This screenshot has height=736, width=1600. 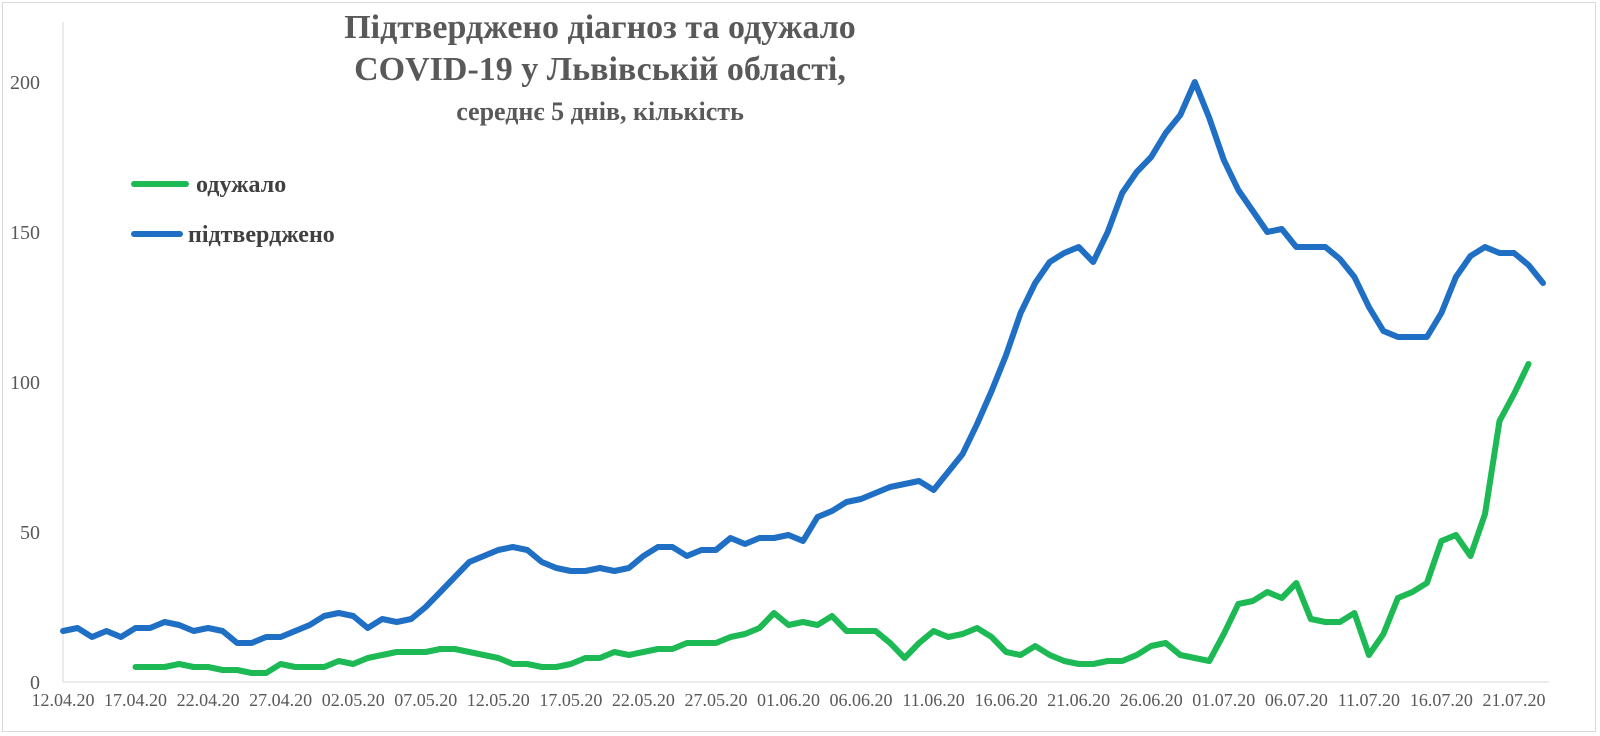 What do you see at coordinates (241, 185) in the screenshot?
I see `legend-label-recovered: одужало` at bounding box center [241, 185].